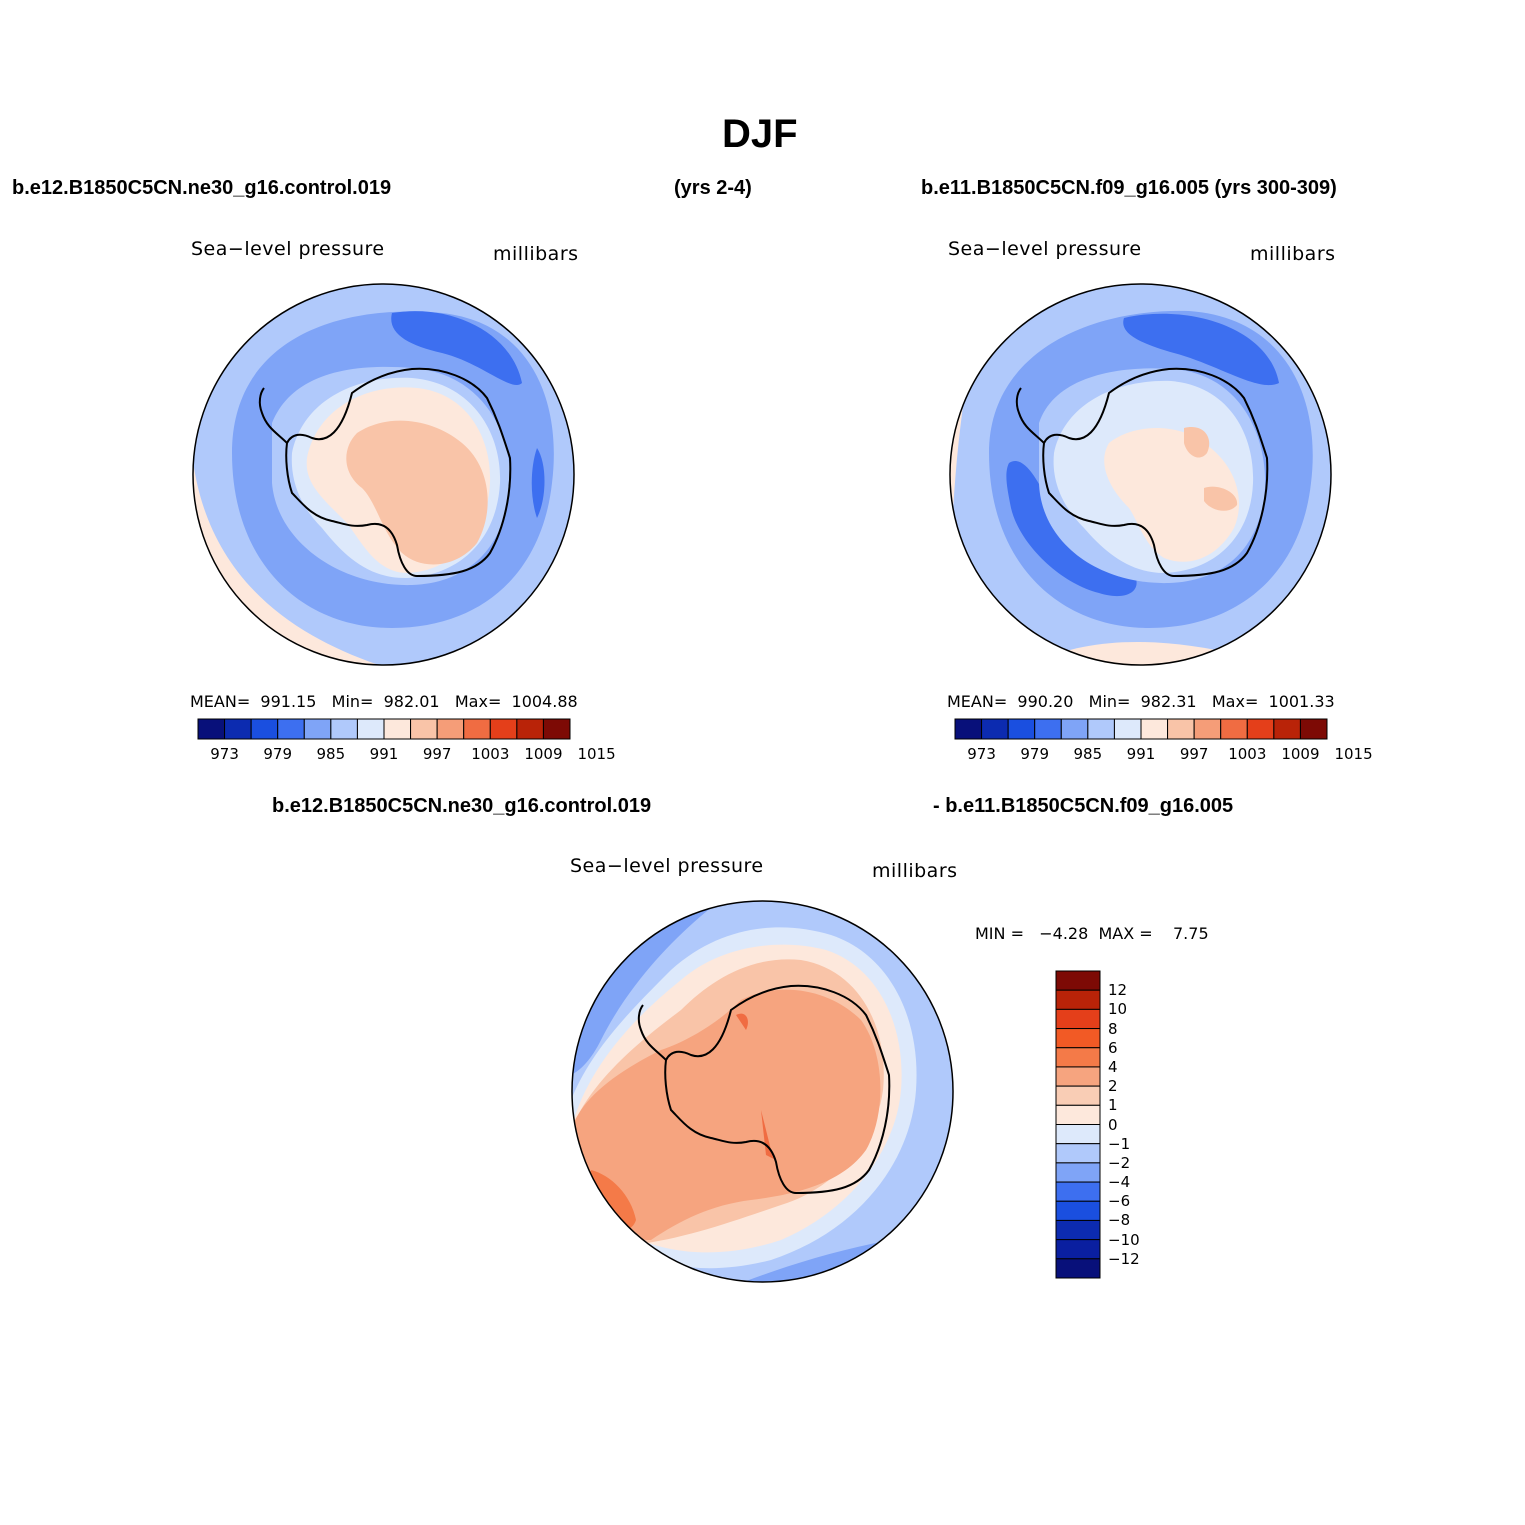 The height and width of the screenshot is (1525, 1525). I want to click on panel3-colorbar-tick-label: 6, so click(1113, 1047).